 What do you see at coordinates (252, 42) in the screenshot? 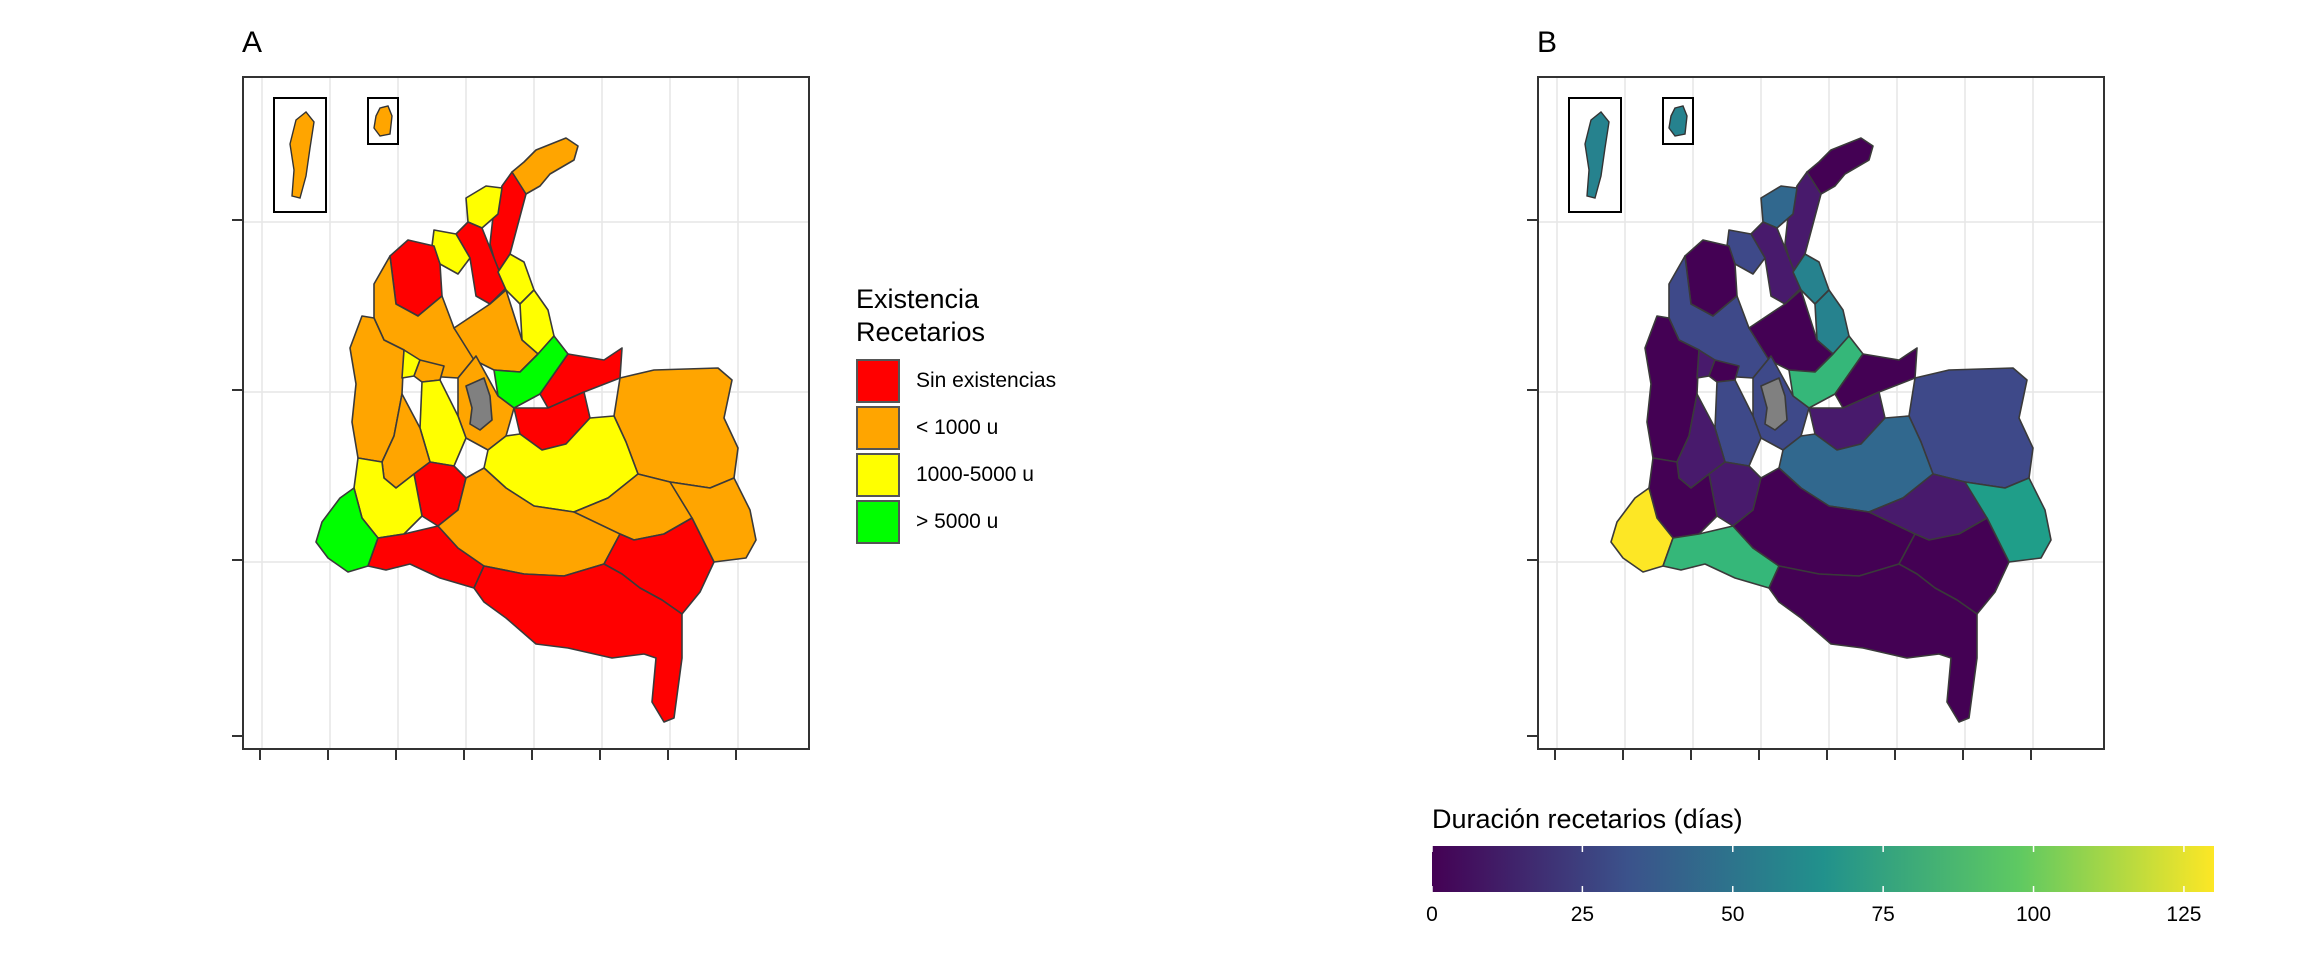
I see `panel-a-label: A` at bounding box center [252, 42].